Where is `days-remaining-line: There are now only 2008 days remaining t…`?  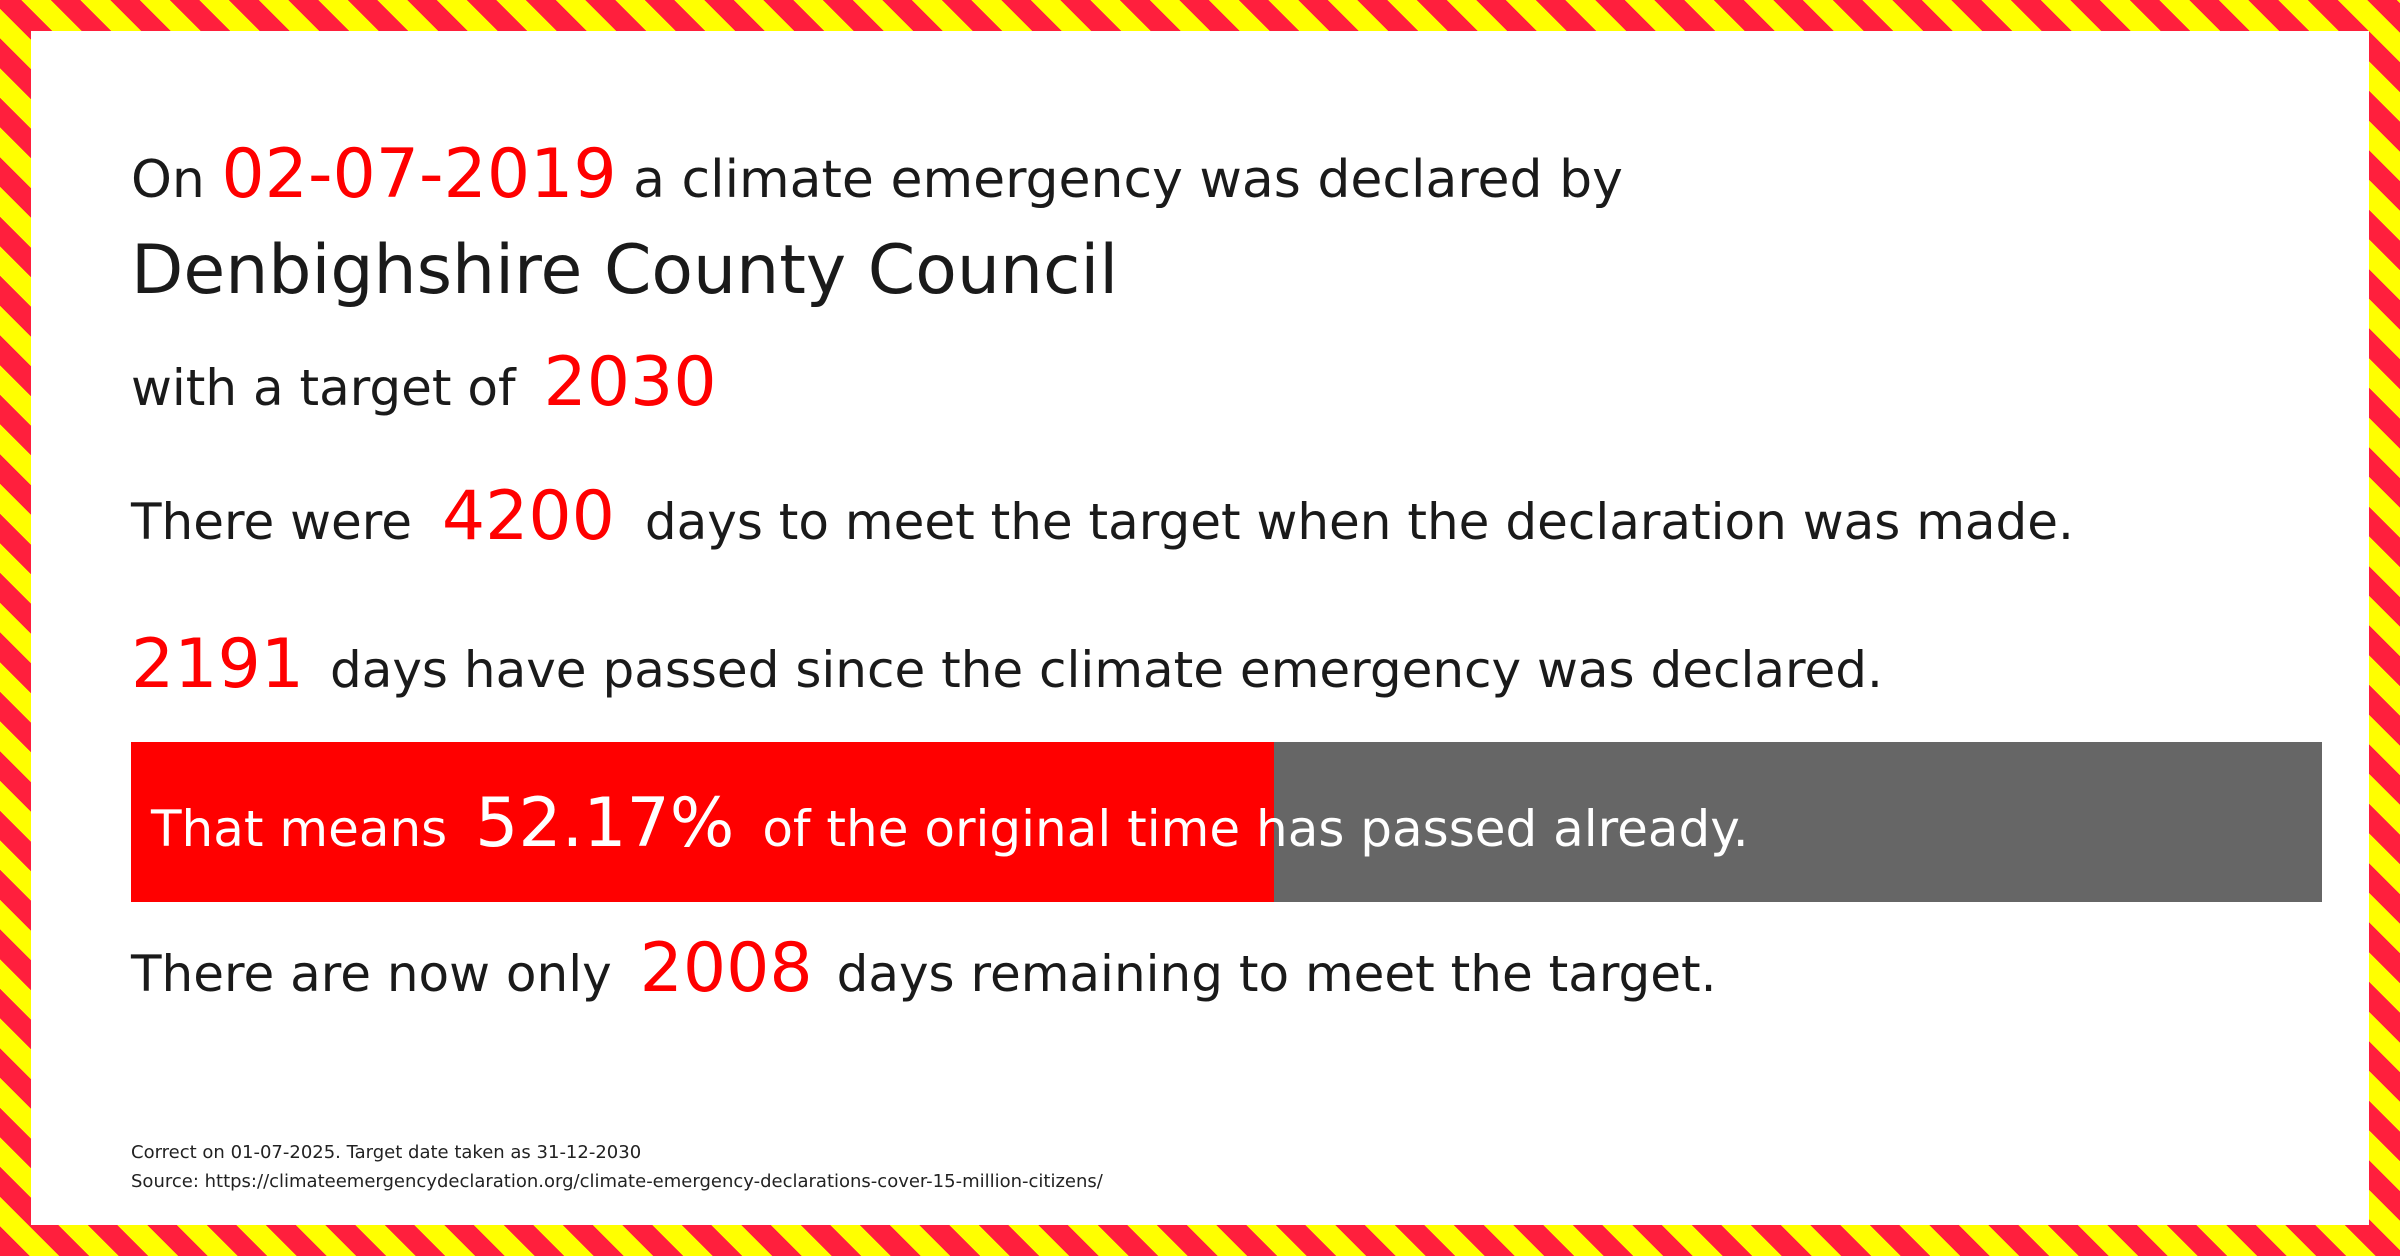
days-remaining-line: There are now only 2008 days remaining t… is located at coordinates (924, 969).